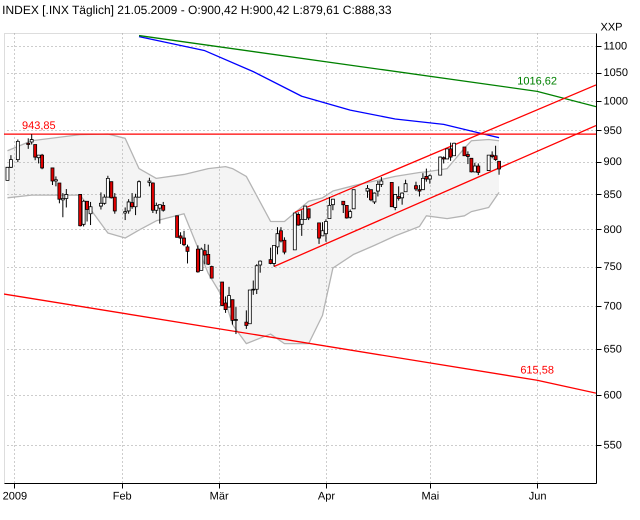 This screenshot has height=520, width=640. Describe the element at coordinates (613, 130) in the screenshot. I see `y-tick-label: 950` at that location.